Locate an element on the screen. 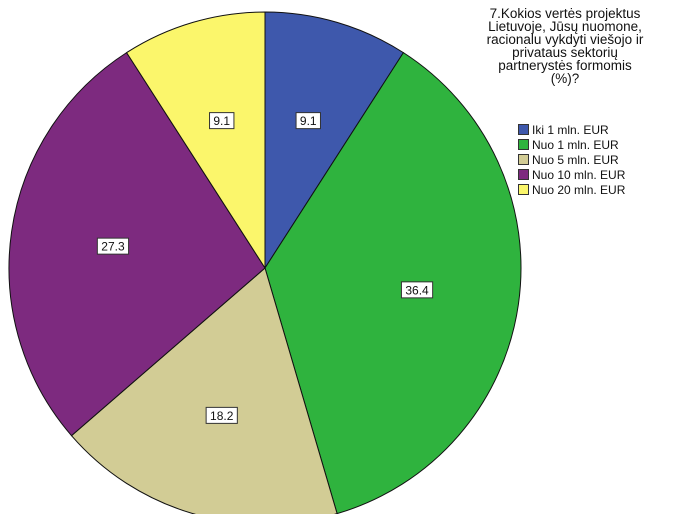 The width and height of the screenshot is (685, 514). legend-label: Nuo 5 mln. EUR is located at coordinates (575, 159).